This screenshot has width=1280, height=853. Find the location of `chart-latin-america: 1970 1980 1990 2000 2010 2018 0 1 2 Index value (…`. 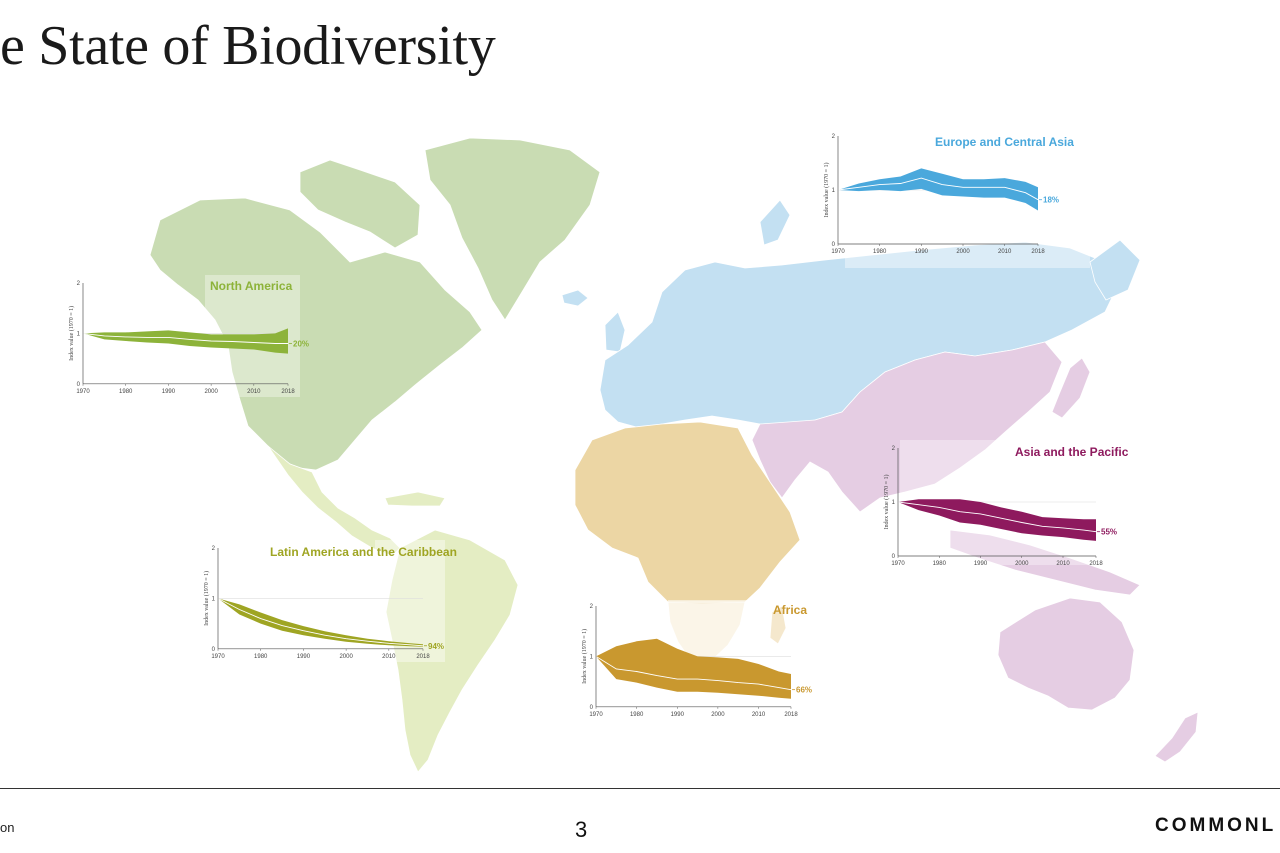

chart-latin-america: 1970 1980 1990 2000 2010 2018 0 1 2 Index value (… is located at coordinates (330, 601).